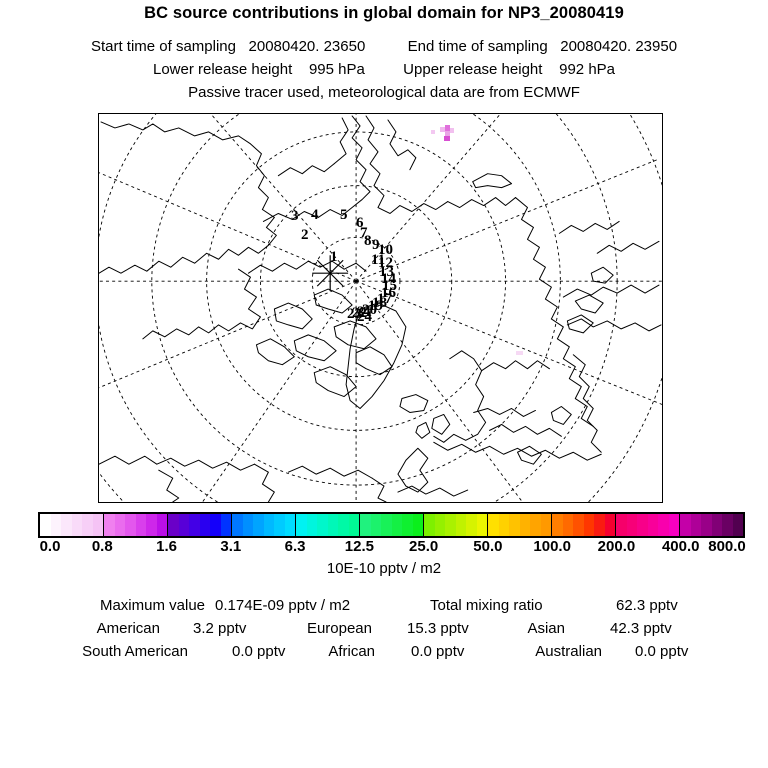 Image resolution: width=768 pixels, height=768 pixels. What do you see at coordinates (152, 605) in the screenshot?
I see `max-value-label: Maximum value` at bounding box center [152, 605].